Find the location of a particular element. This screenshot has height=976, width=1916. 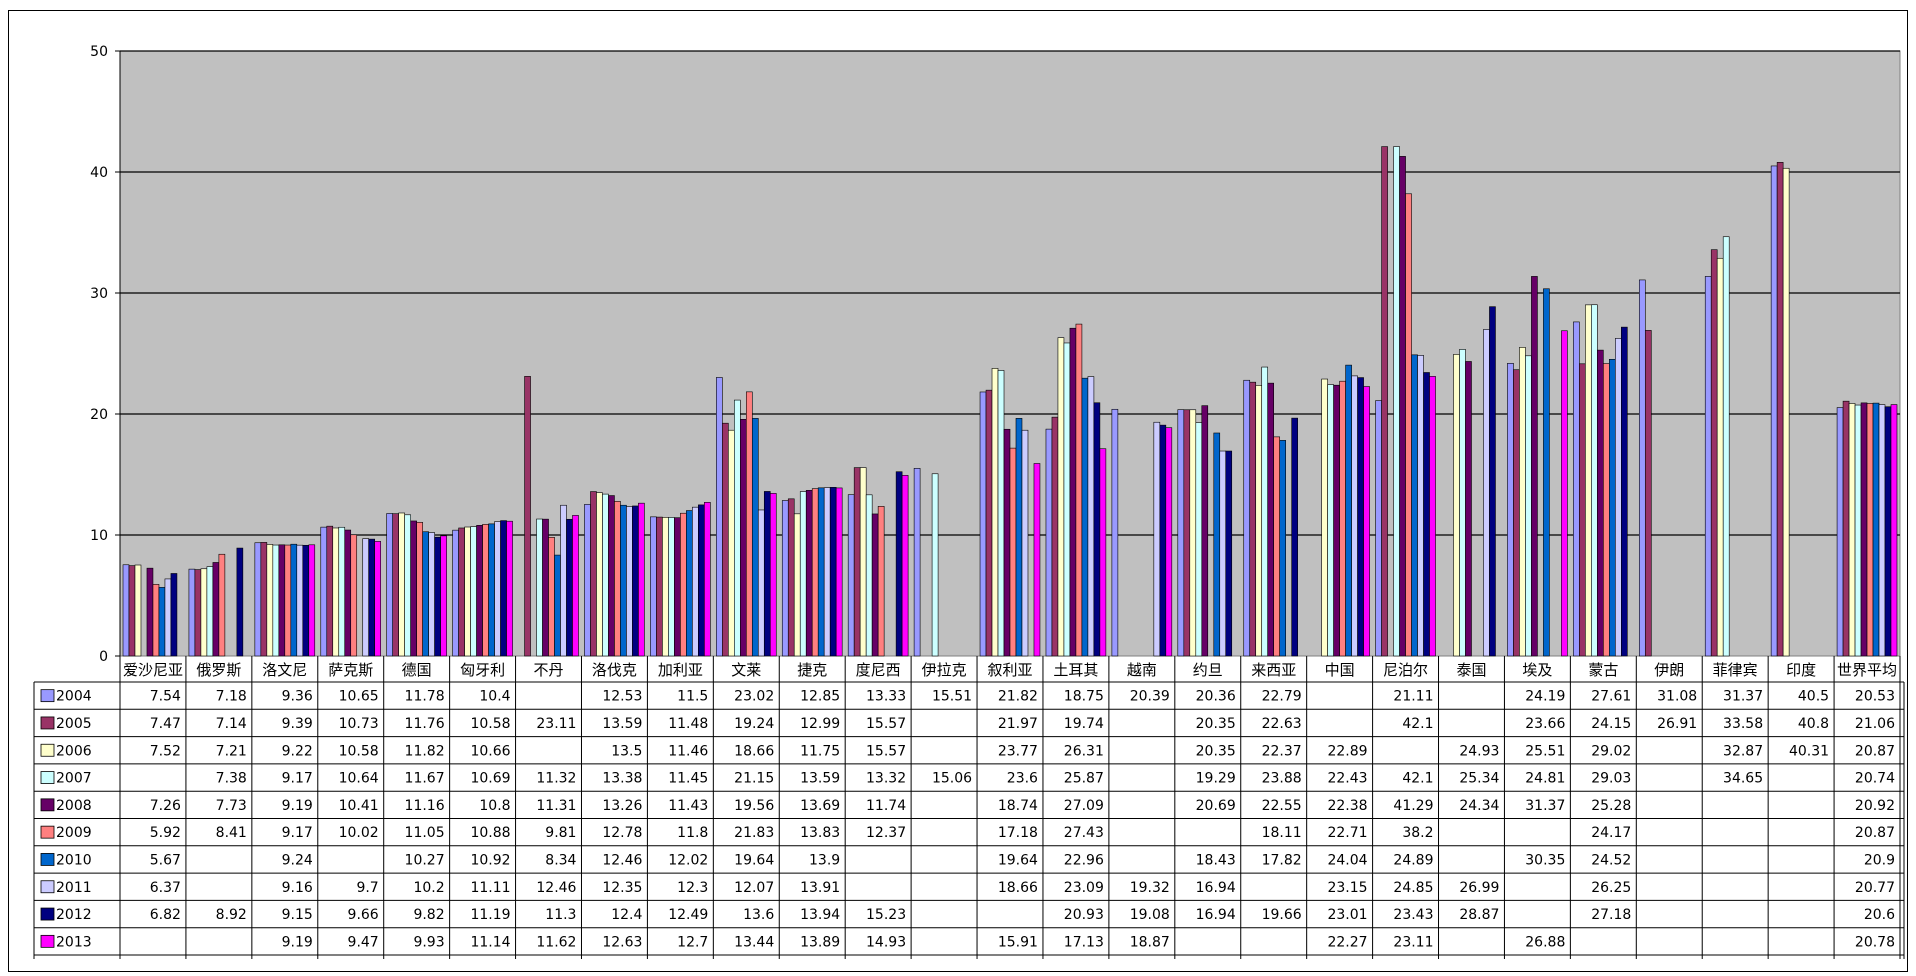

legend-label-2011: 2011 is located at coordinates (74, 888).